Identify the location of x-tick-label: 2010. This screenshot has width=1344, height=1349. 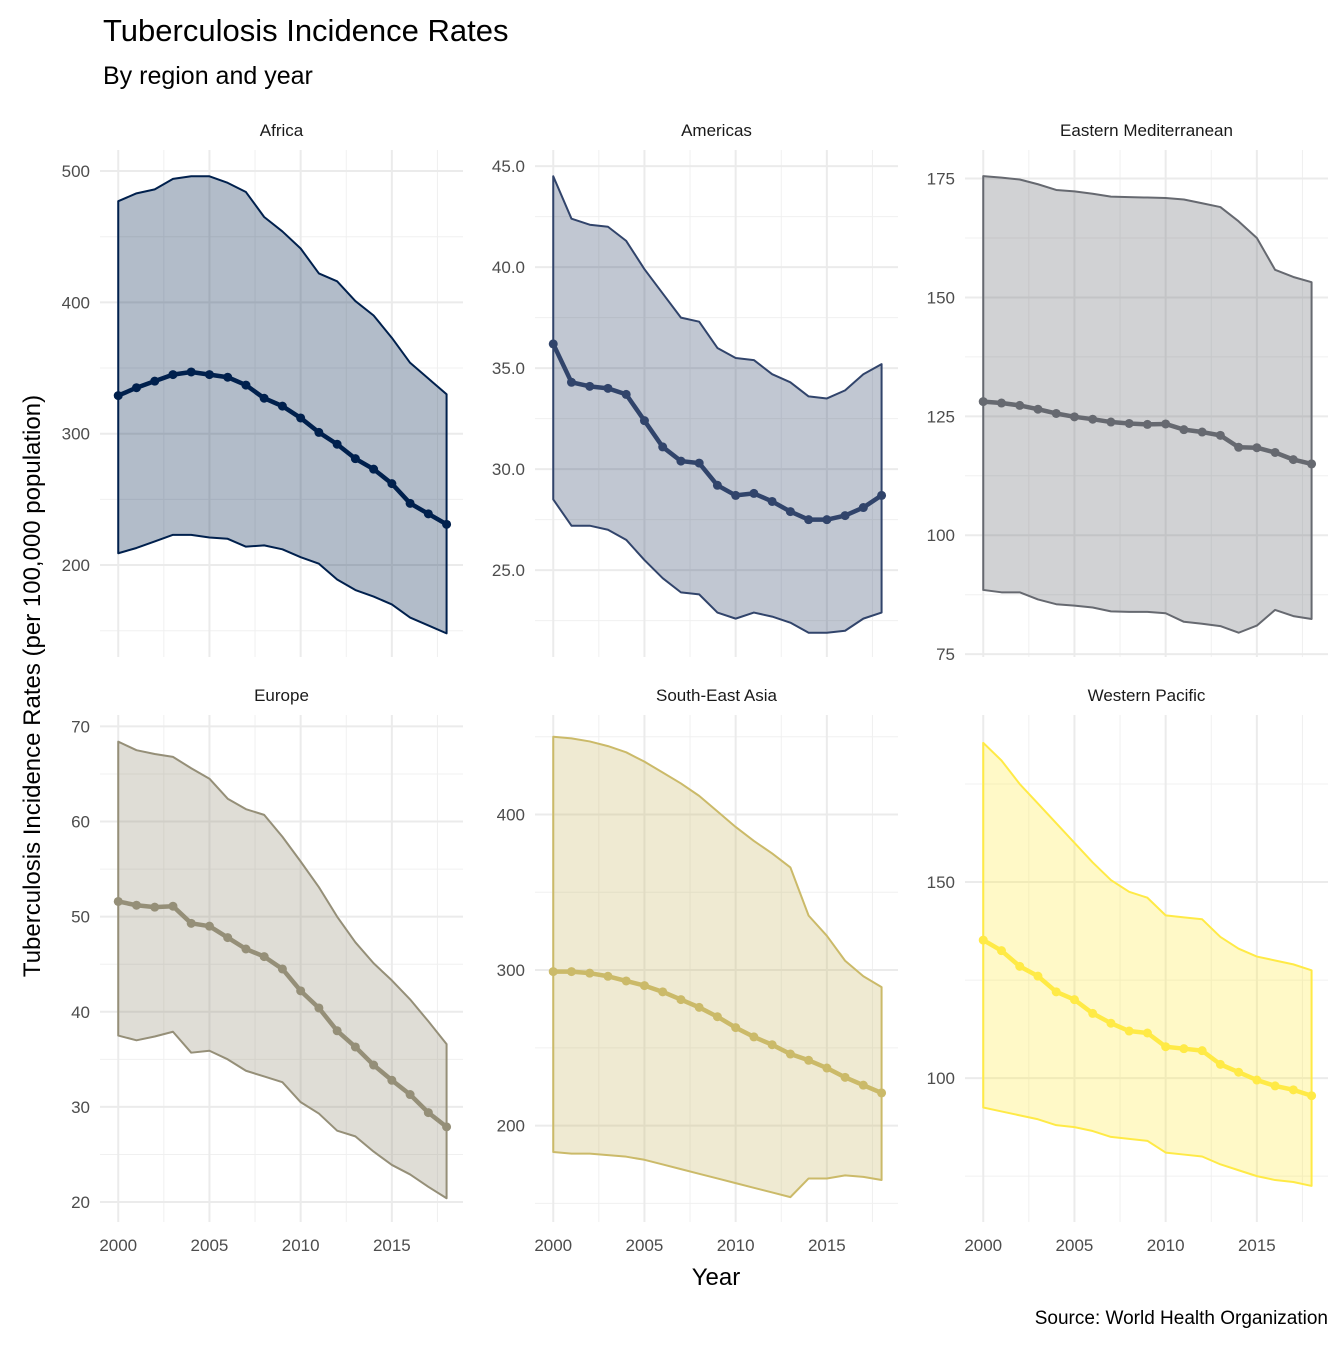
(1166, 1245).